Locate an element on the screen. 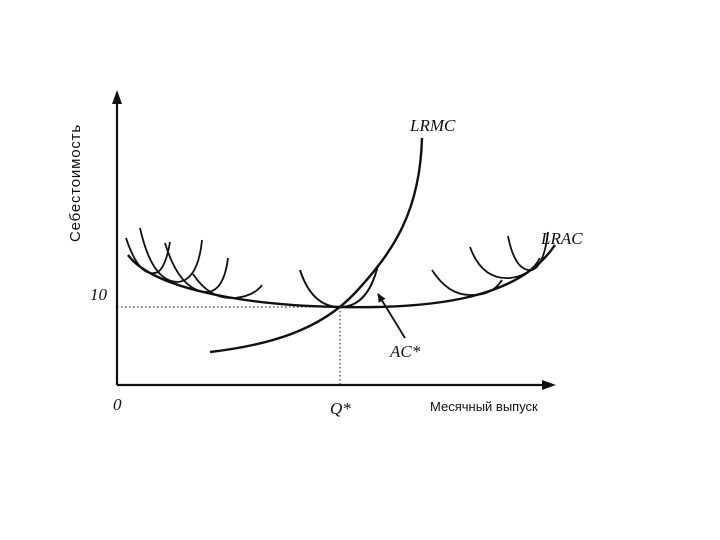 The height and width of the screenshot is (540, 720). x-axis-label: Месячный выпуск is located at coordinates (484, 406).